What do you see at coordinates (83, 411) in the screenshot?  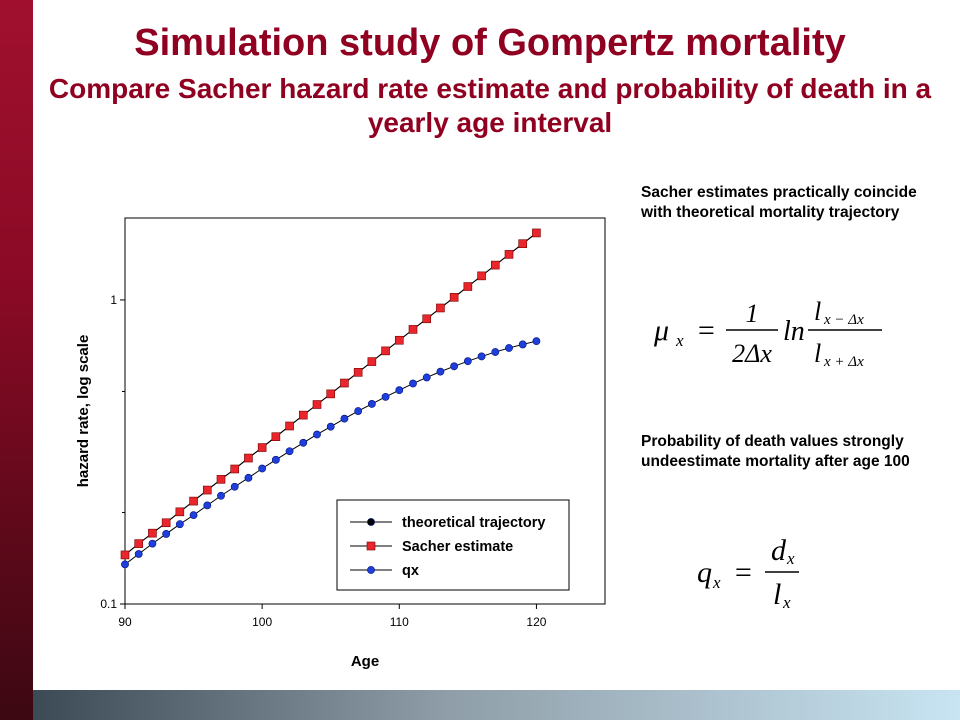 I see `y-axis-title: hazard rate, log scale` at bounding box center [83, 411].